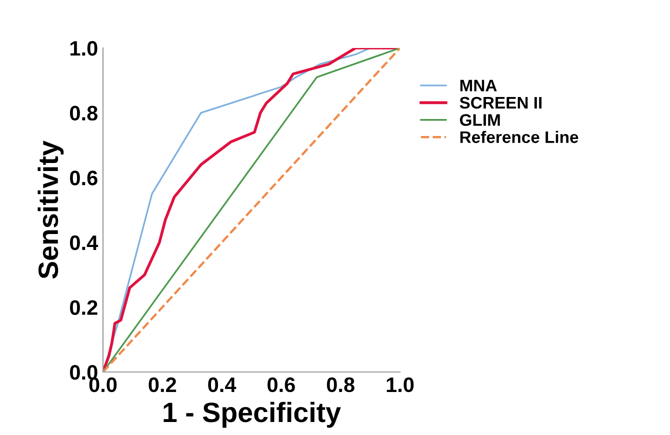  I want to click on x-tick-label: 0.6, so click(281, 384).